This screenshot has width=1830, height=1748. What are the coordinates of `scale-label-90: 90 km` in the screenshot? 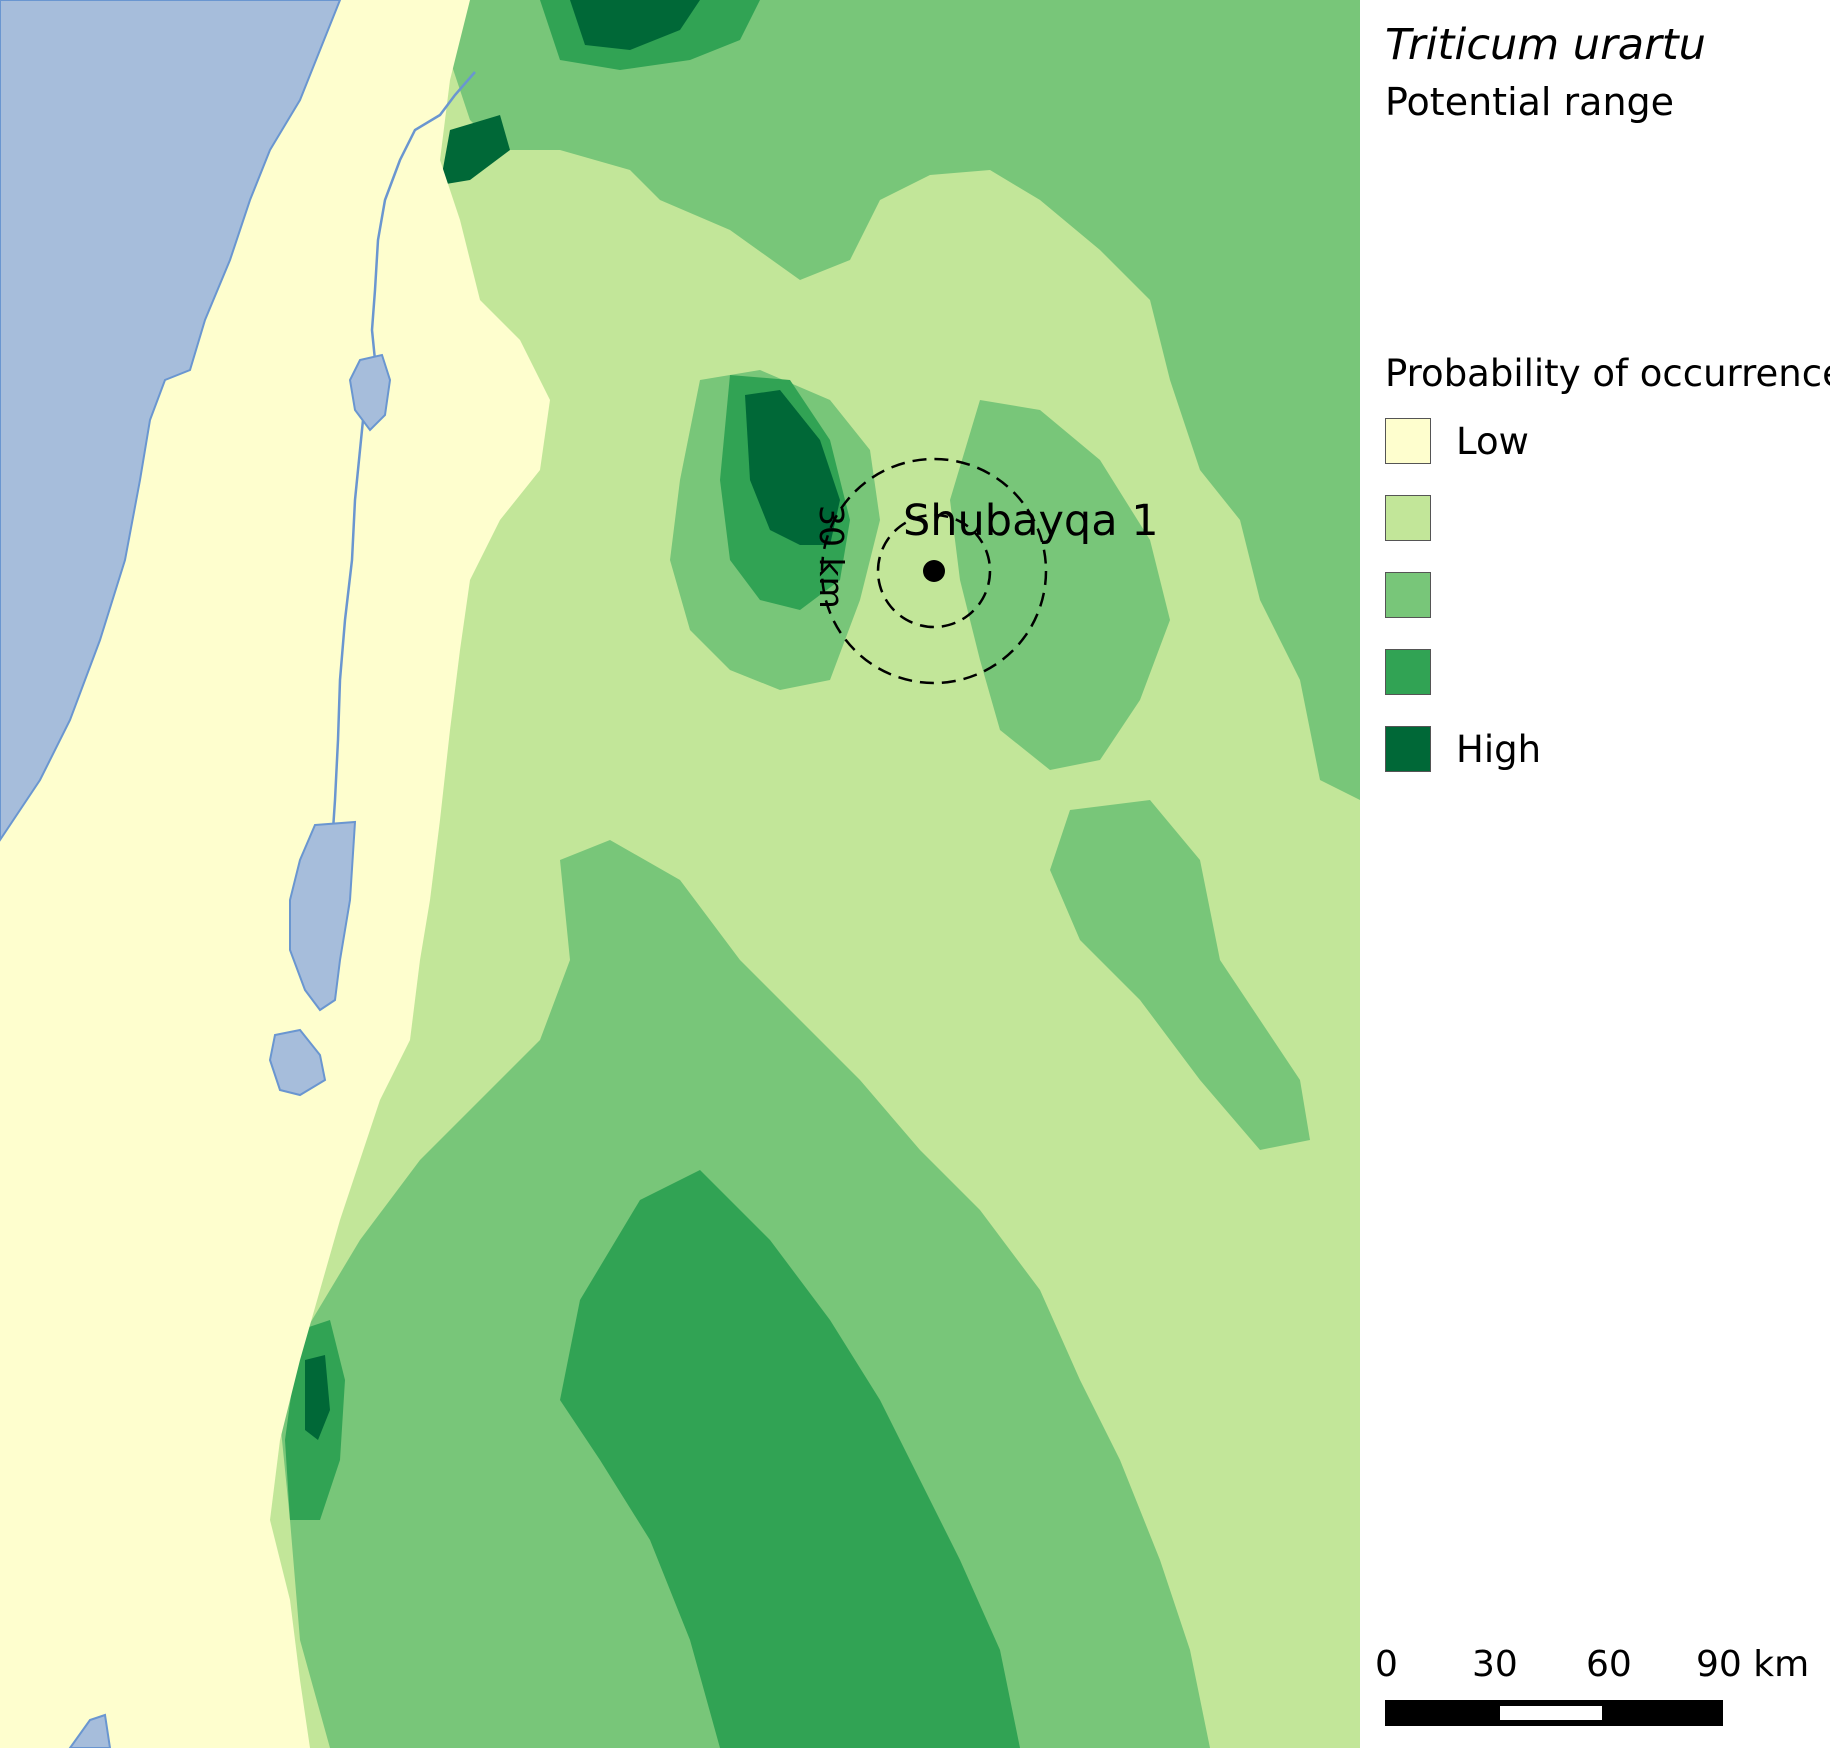 It's located at (1753, 1664).